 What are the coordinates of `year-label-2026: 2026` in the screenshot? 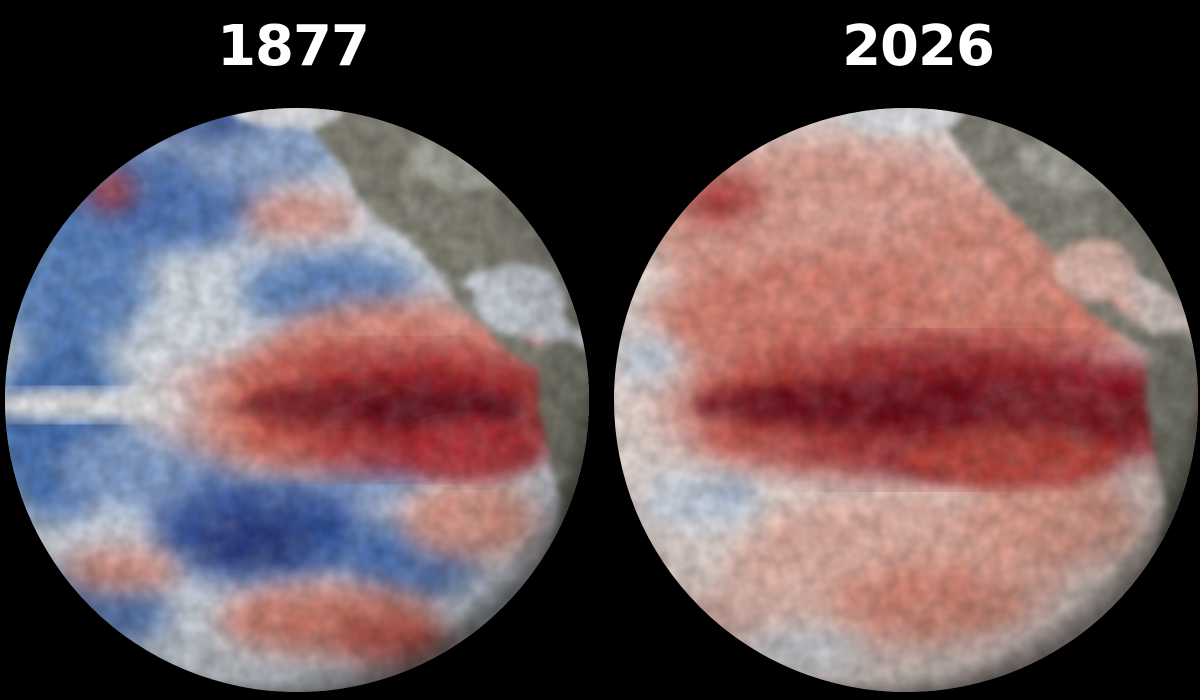 It's located at (918, 46).